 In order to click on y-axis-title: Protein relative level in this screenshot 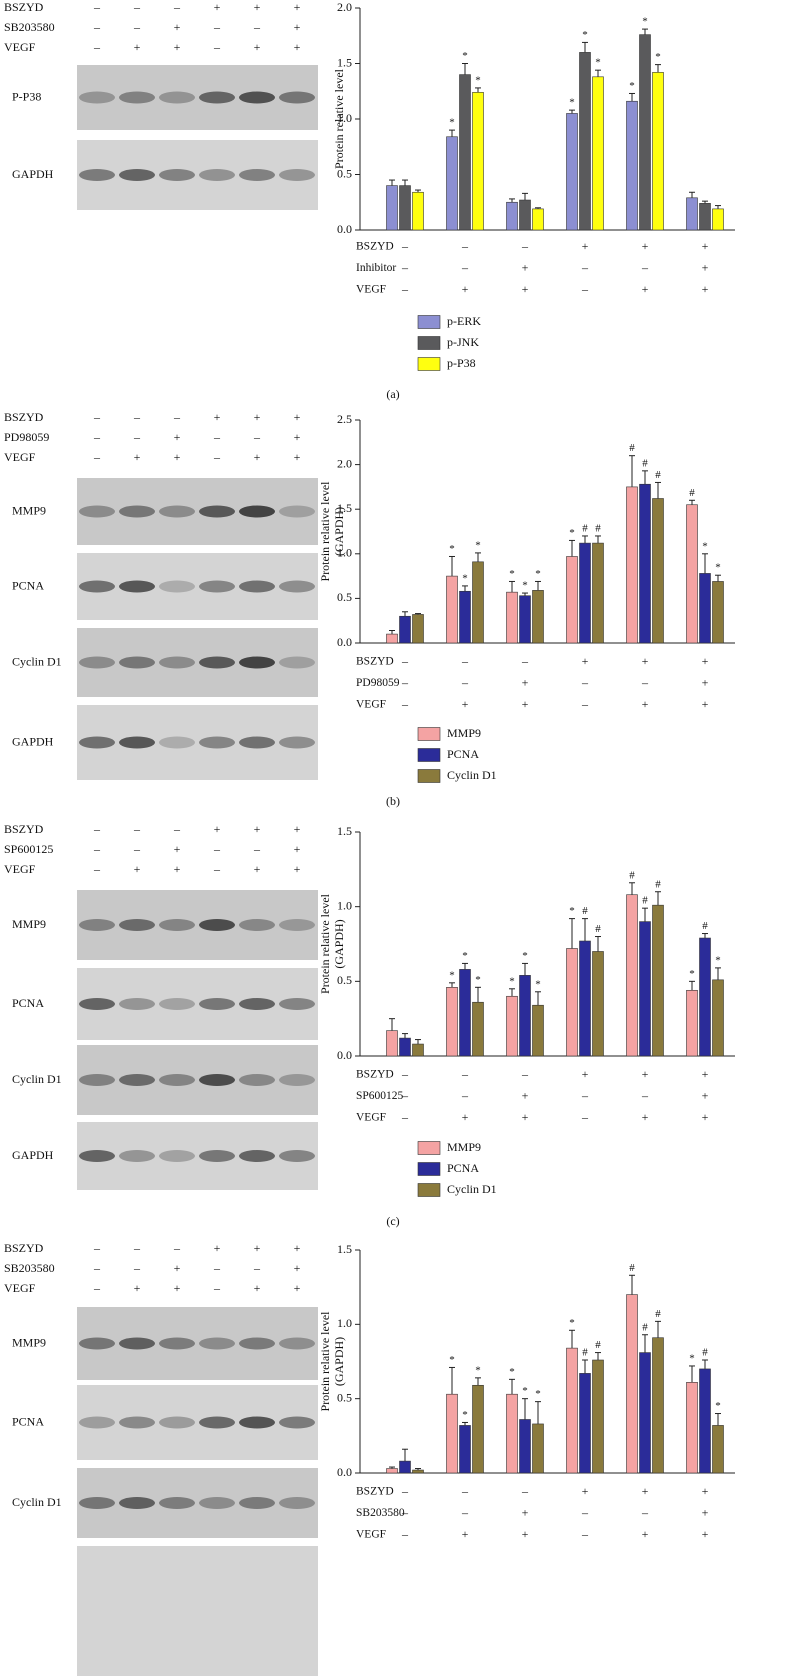, I will do `click(325, 531)`.